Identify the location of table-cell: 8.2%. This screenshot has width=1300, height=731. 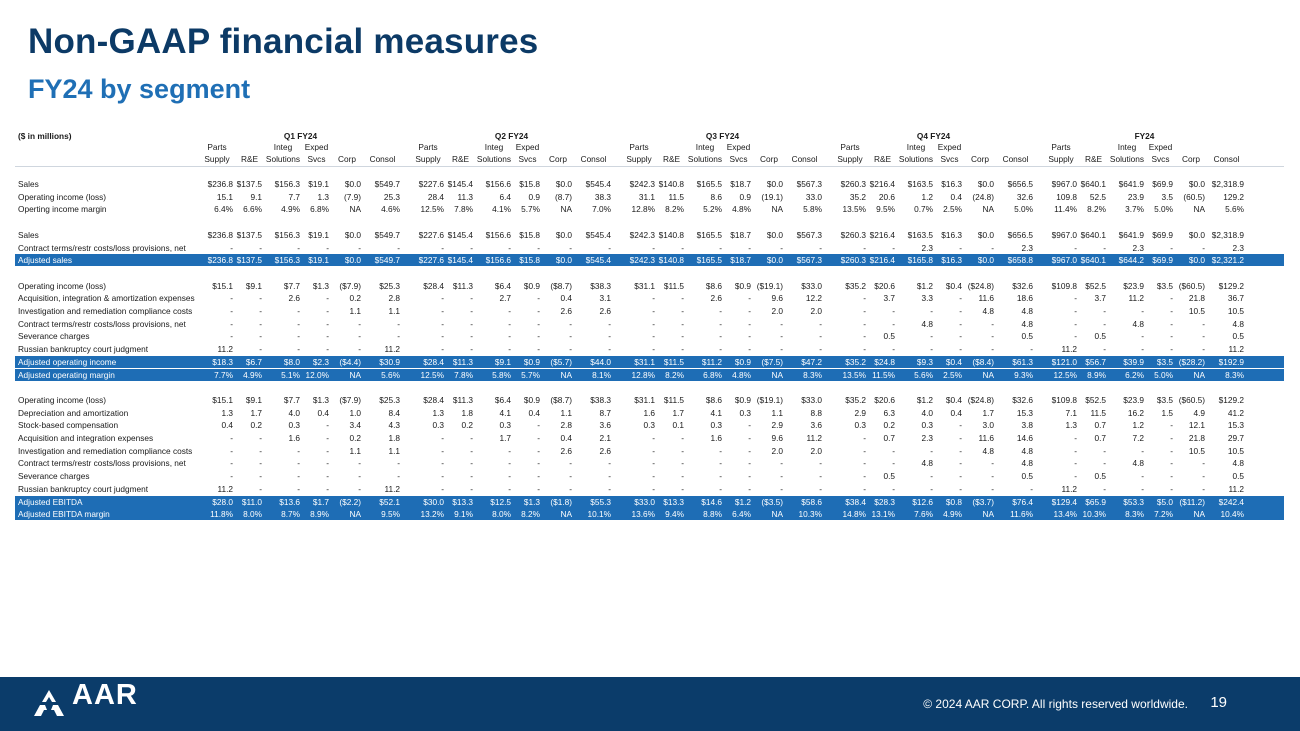
(530, 514).